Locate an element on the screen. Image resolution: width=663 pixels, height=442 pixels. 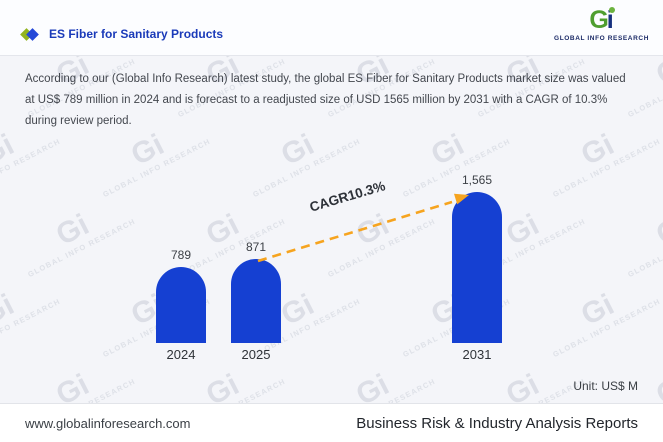
title-block: ES Fiber for Sanitary Products is located at coordinates (122, 34).